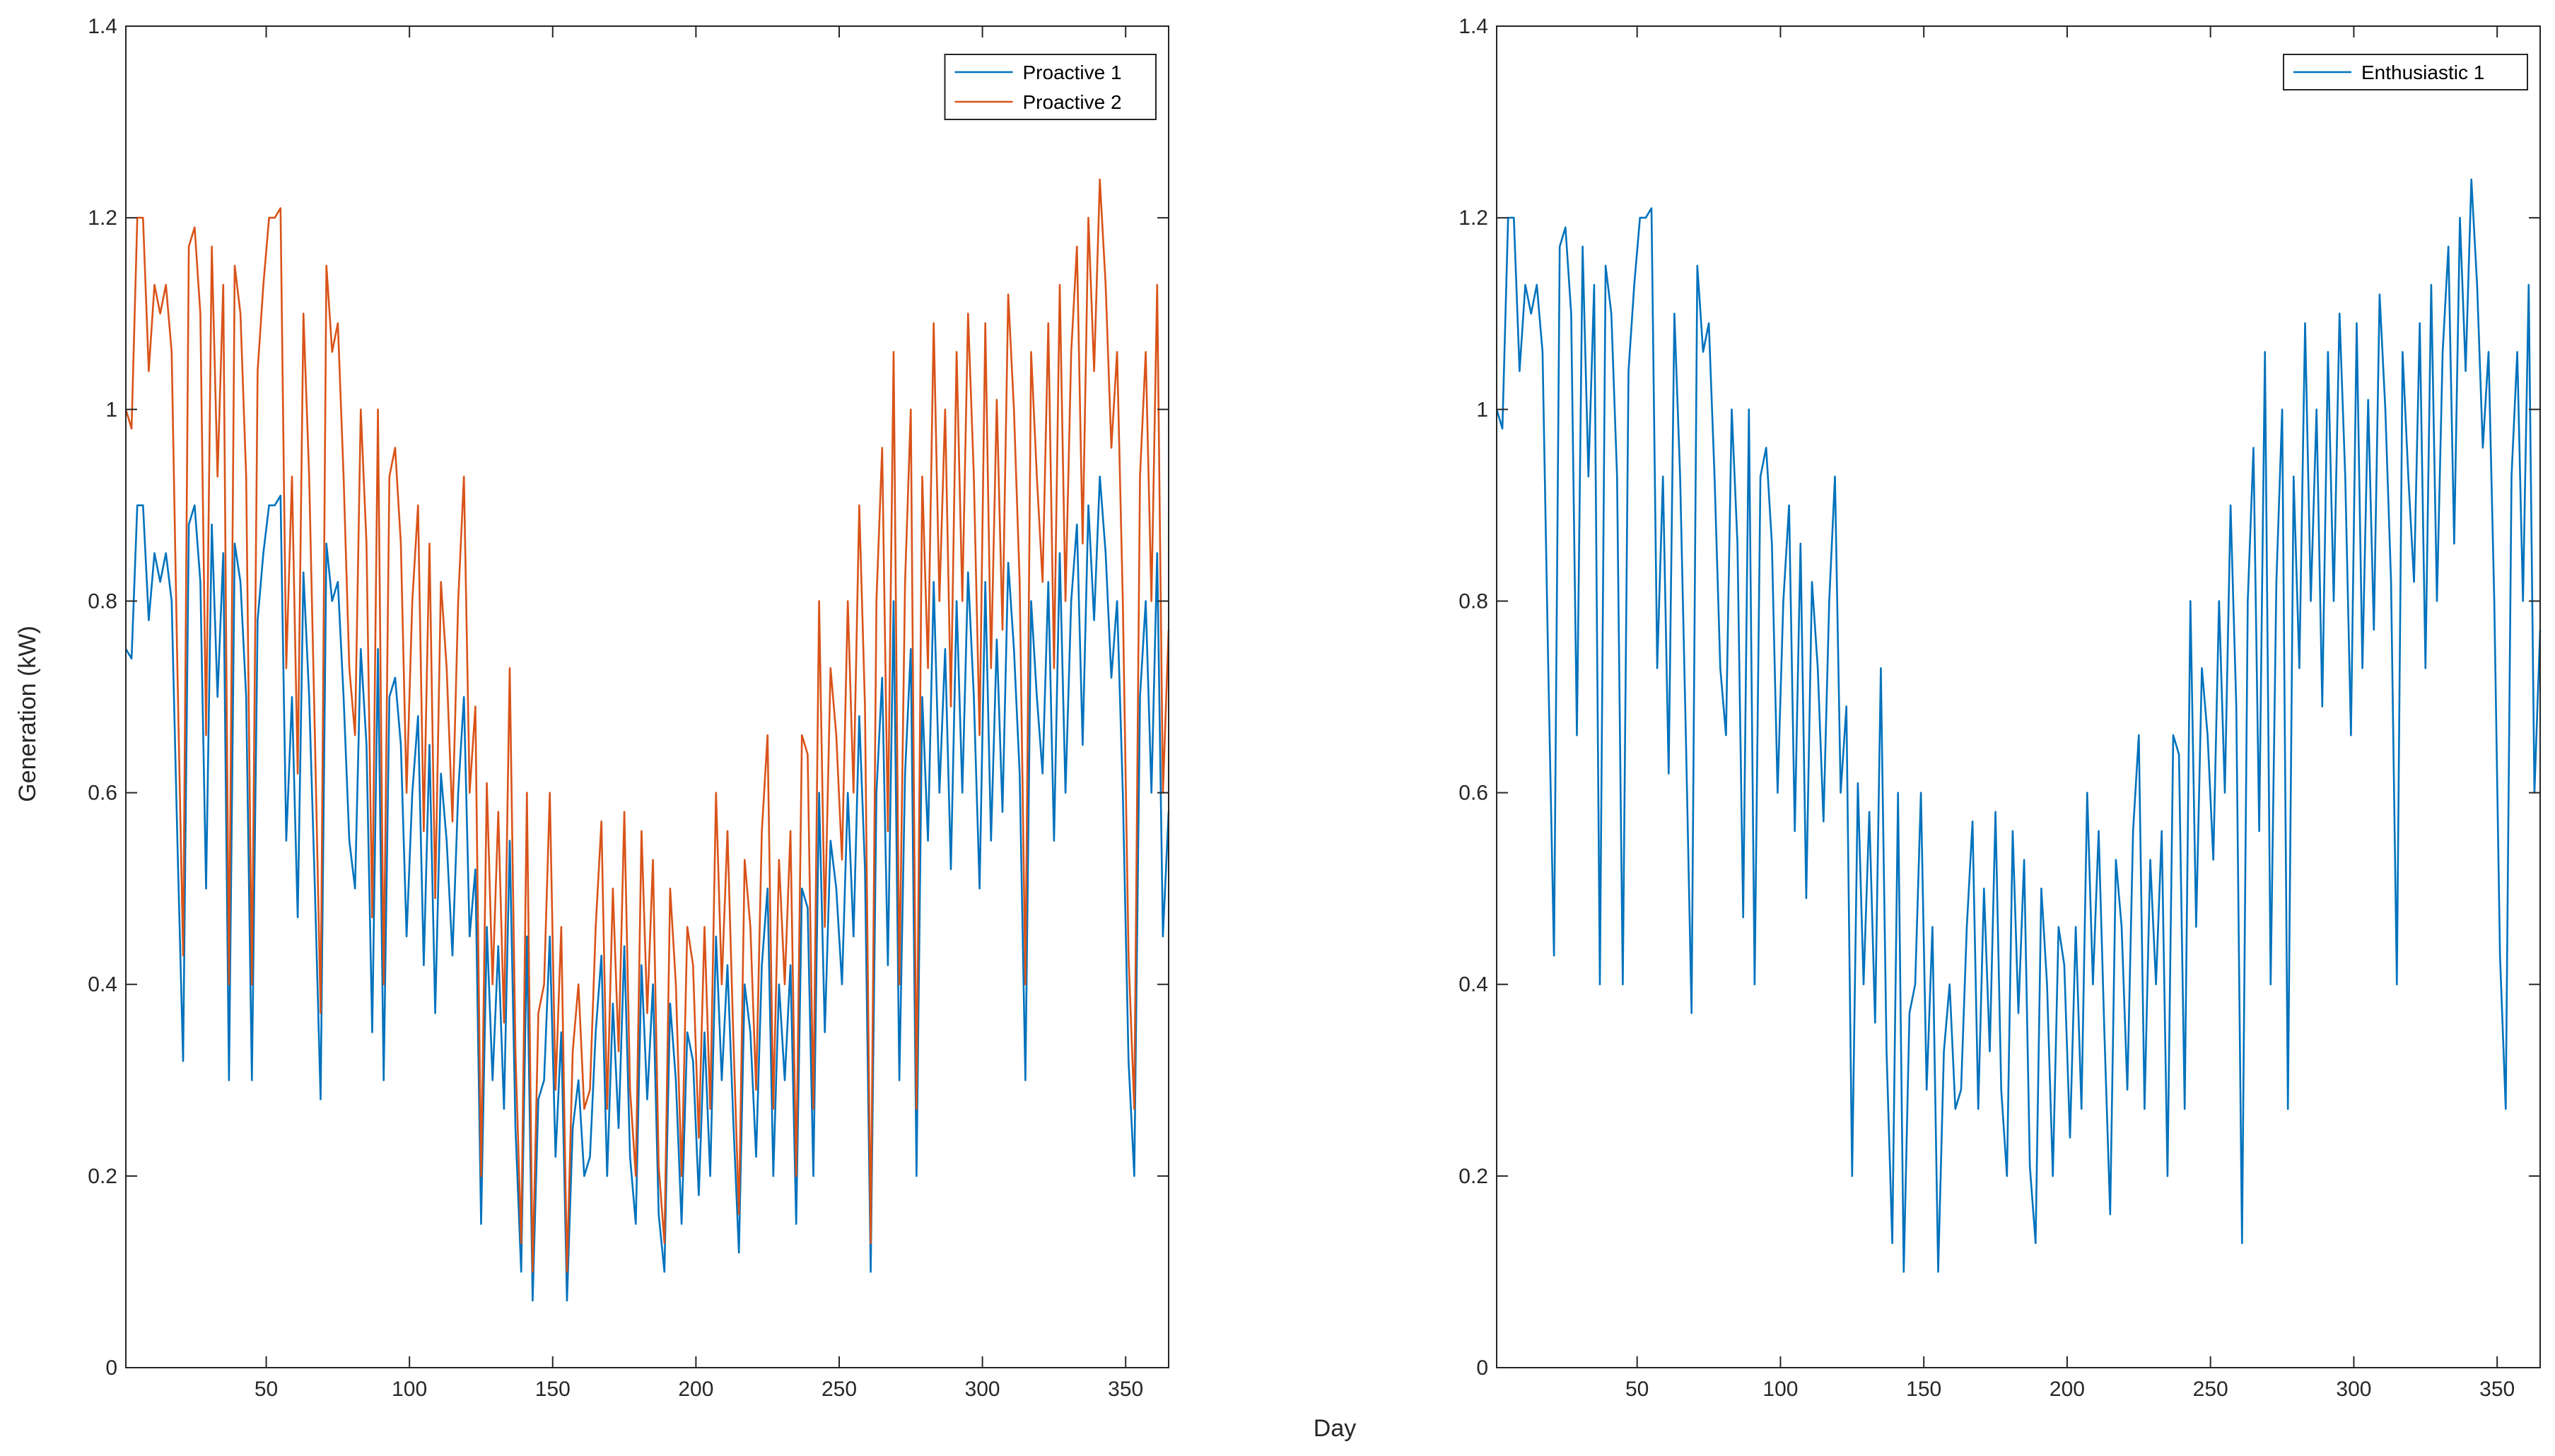 This screenshot has width=2555, height=1456. Describe the element at coordinates (27, 714) in the screenshot. I see `shared-y-axis-title: Generation (kW)` at that location.